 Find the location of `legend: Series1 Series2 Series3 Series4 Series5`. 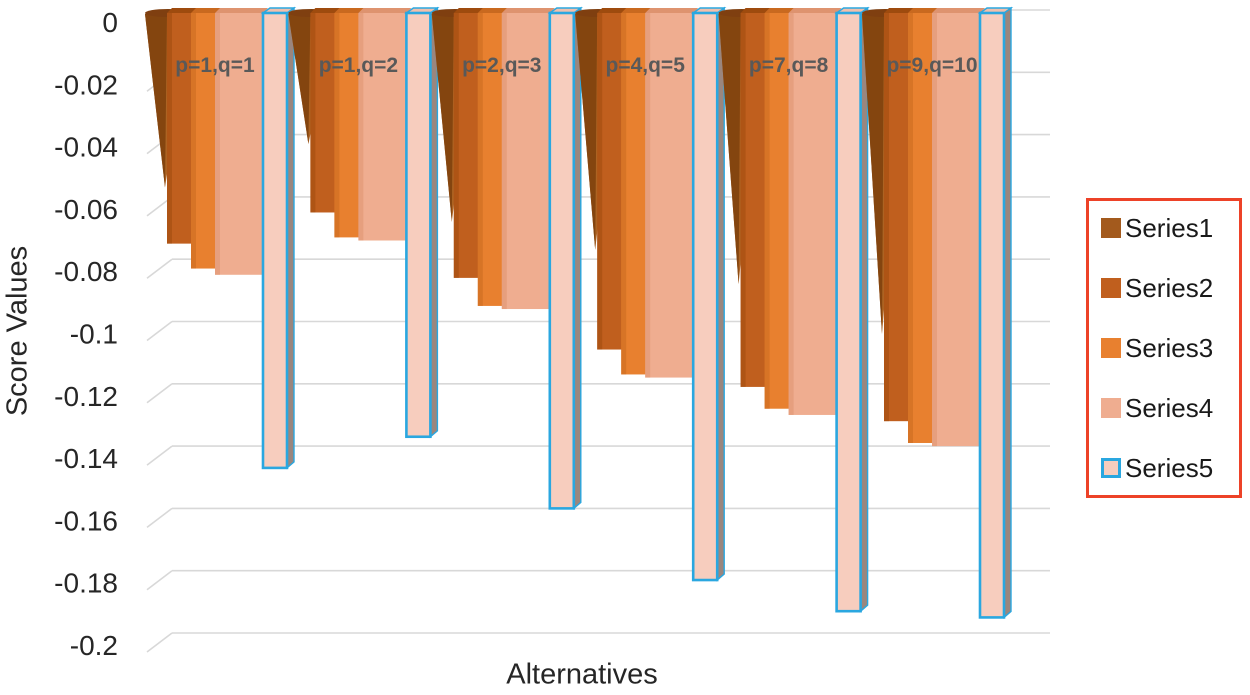

legend: Series1 Series2 Series3 Series4 Series5 is located at coordinates (1164, 348).